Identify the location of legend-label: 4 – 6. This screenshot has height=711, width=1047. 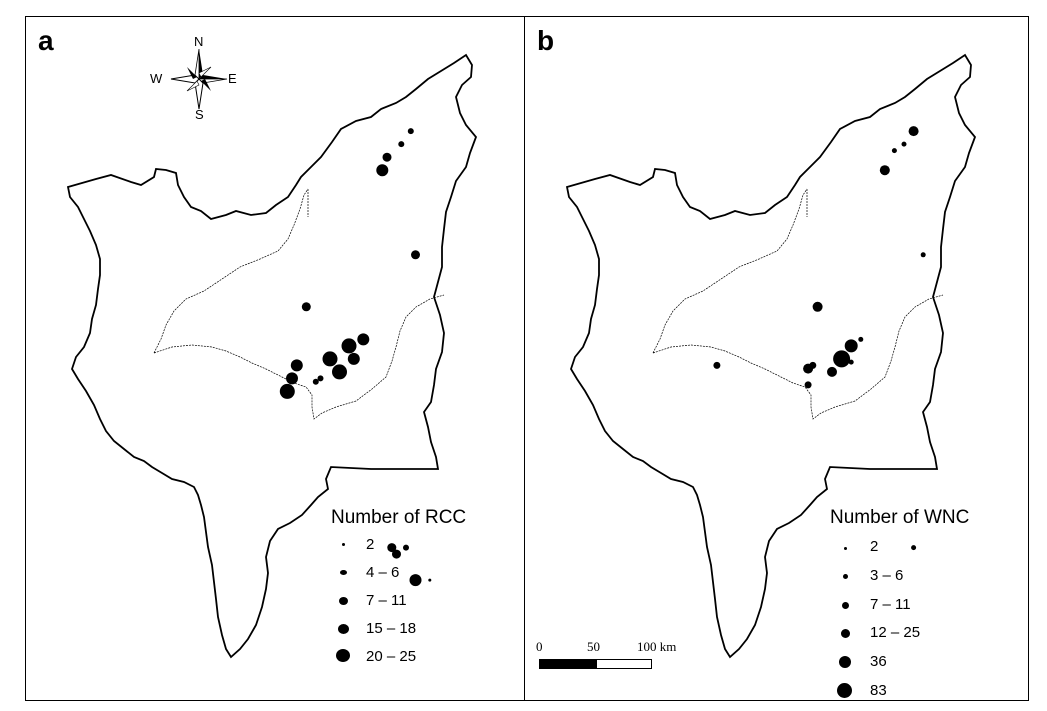
(383, 572).